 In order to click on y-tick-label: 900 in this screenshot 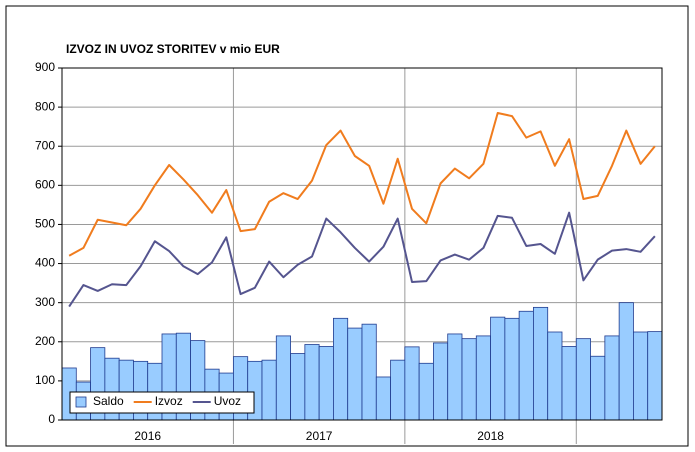, I will do `click(45, 67)`.